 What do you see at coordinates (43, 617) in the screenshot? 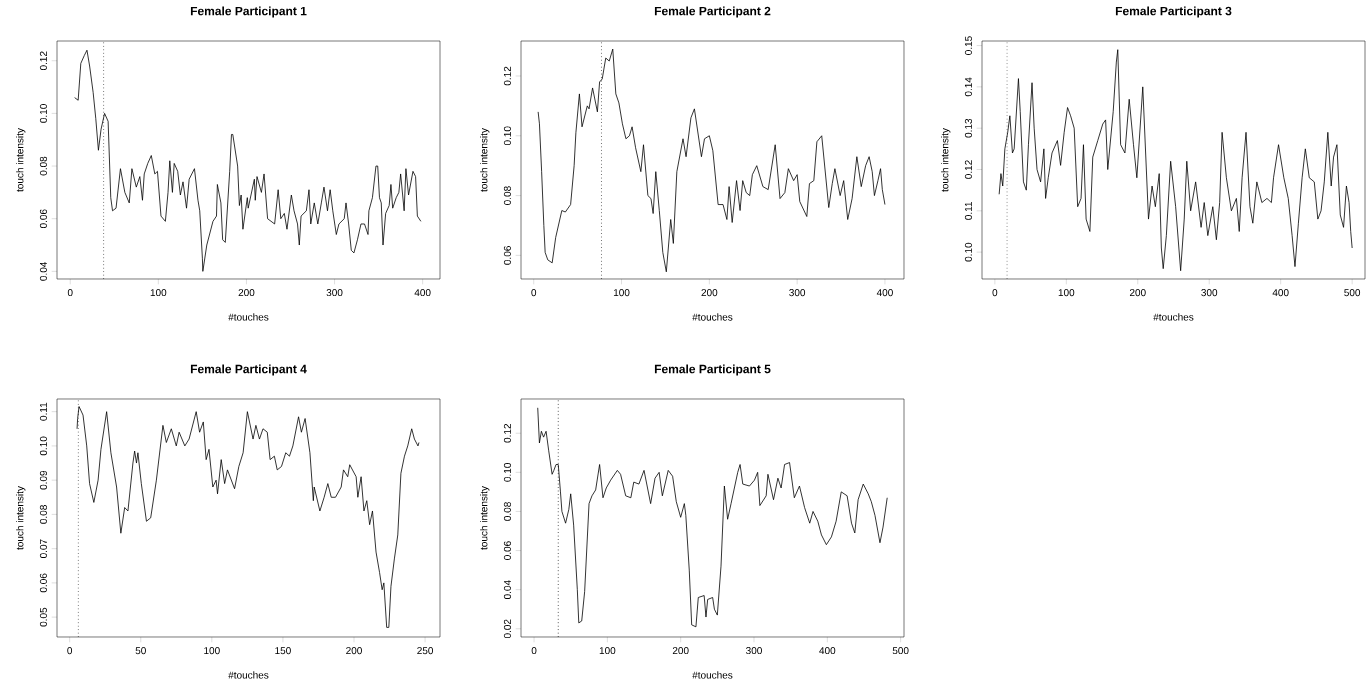
I see `y-tick-label: 0.05` at bounding box center [43, 617].